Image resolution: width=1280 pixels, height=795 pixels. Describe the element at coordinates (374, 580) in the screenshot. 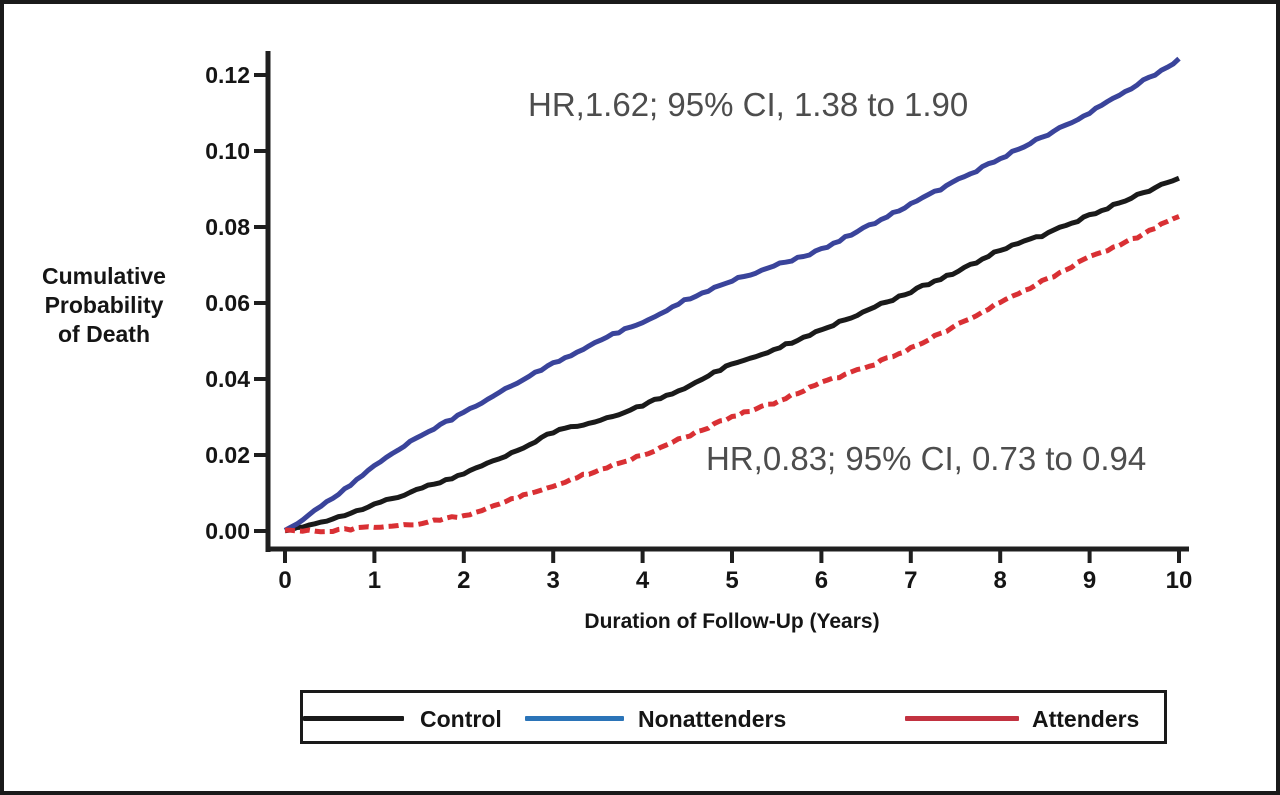

I see `x-tick-label: 1` at that location.